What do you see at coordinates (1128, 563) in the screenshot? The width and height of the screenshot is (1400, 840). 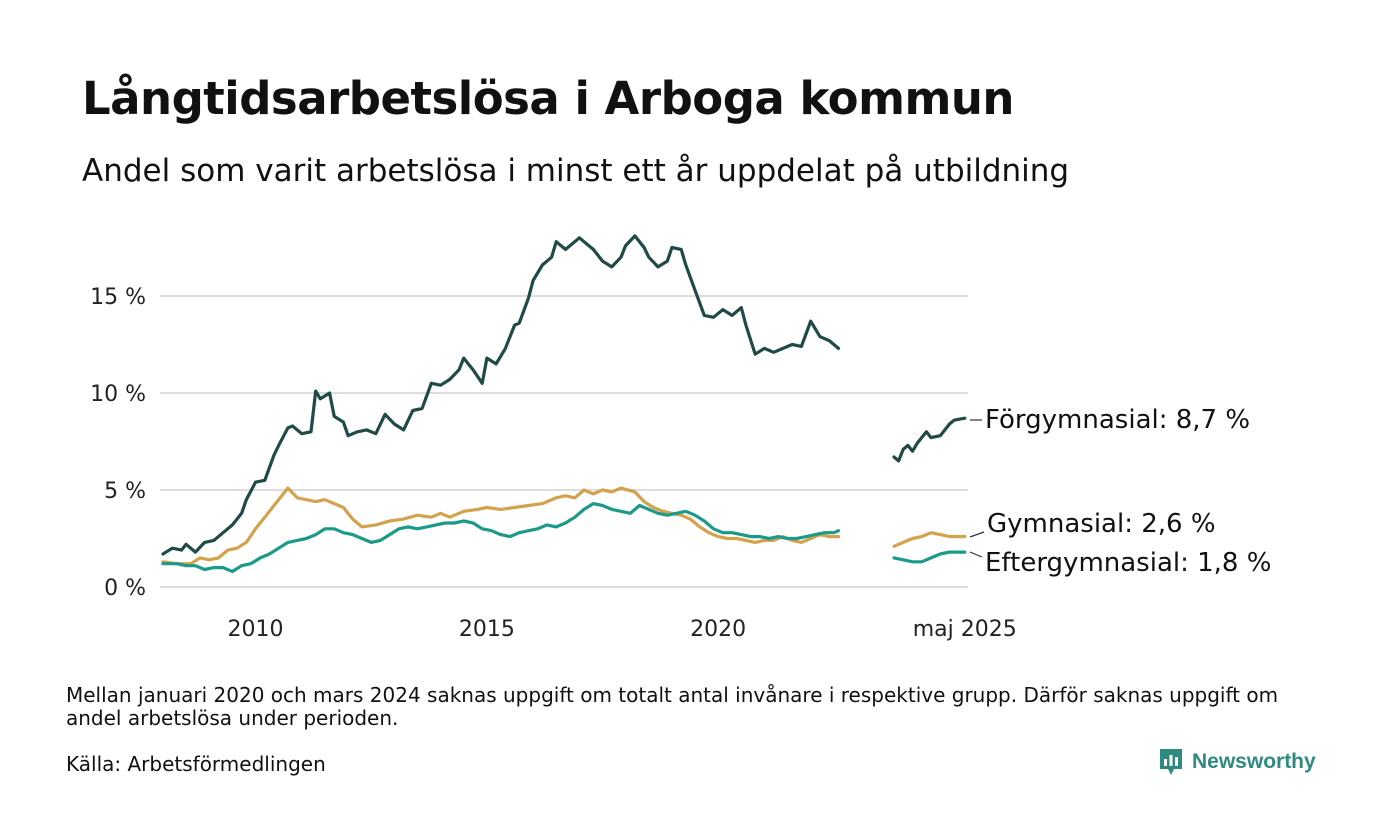 I see `end-label-eftergymnasial: Eftergymnasial: 1,8 %` at bounding box center [1128, 563].